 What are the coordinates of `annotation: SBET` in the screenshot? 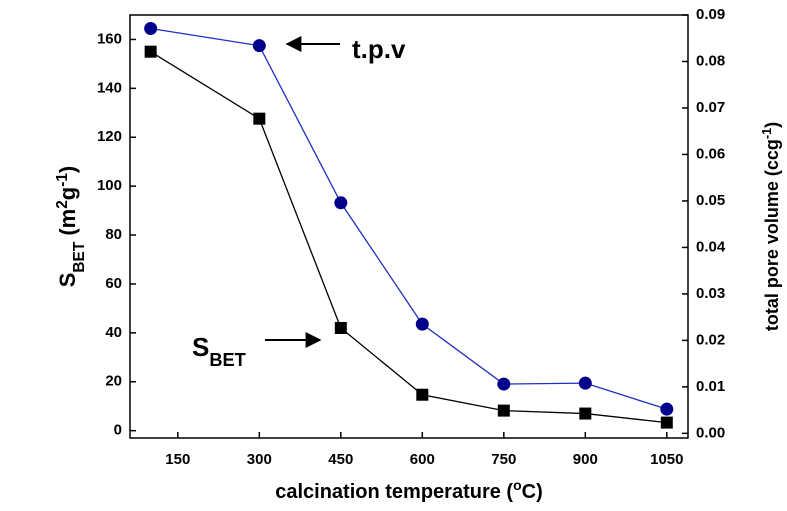 It's located at (219, 351).